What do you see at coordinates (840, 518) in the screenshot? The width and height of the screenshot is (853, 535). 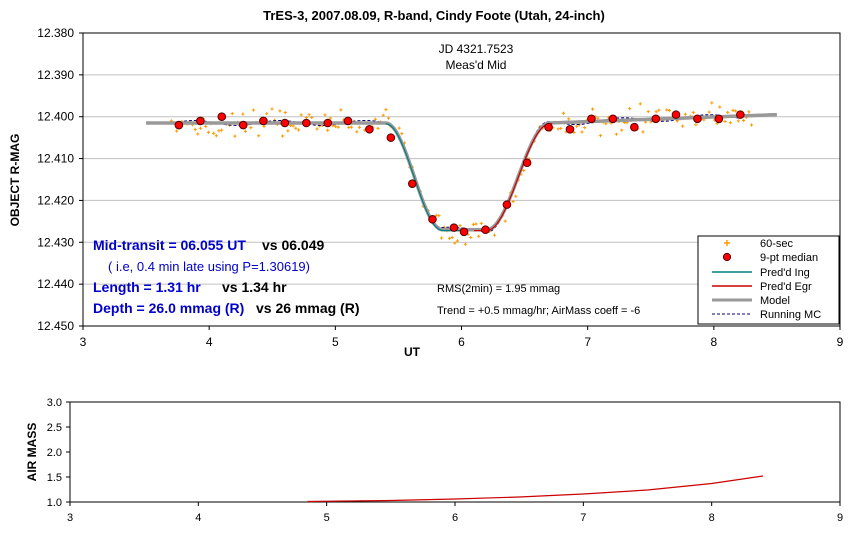 I see `airmass-x-tick-label: 9` at bounding box center [840, 518].